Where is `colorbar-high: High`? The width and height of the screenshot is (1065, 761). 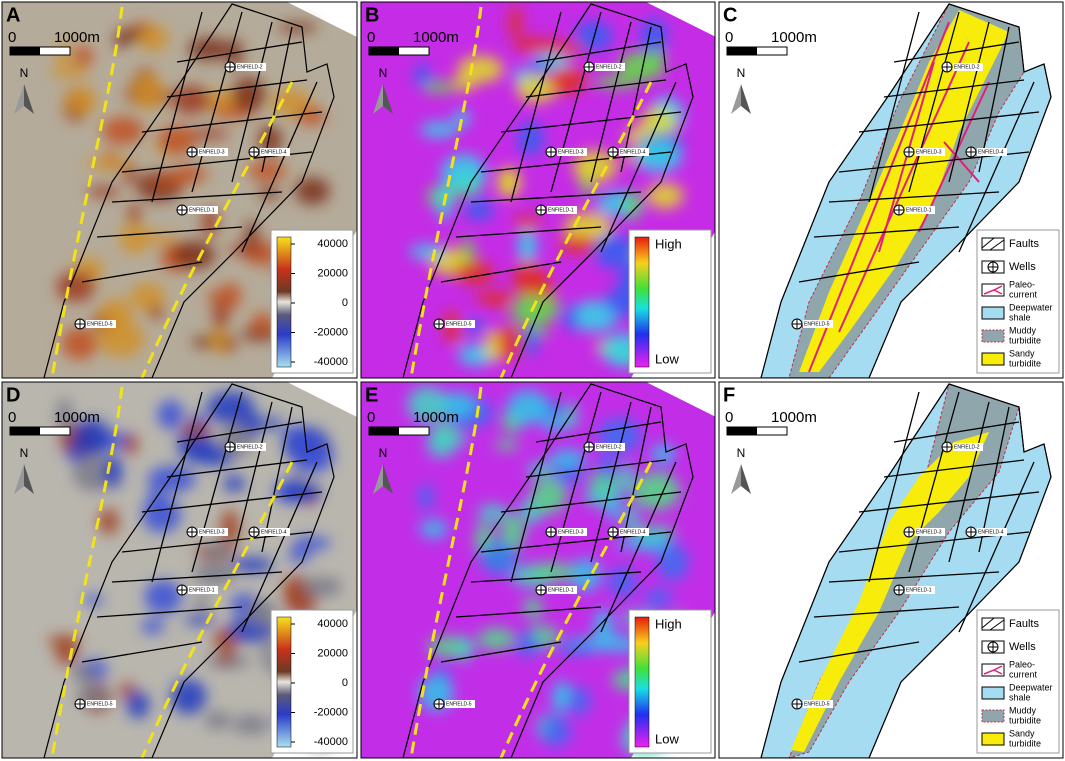
colorbar-high: High is located at coordinates (668, 243).